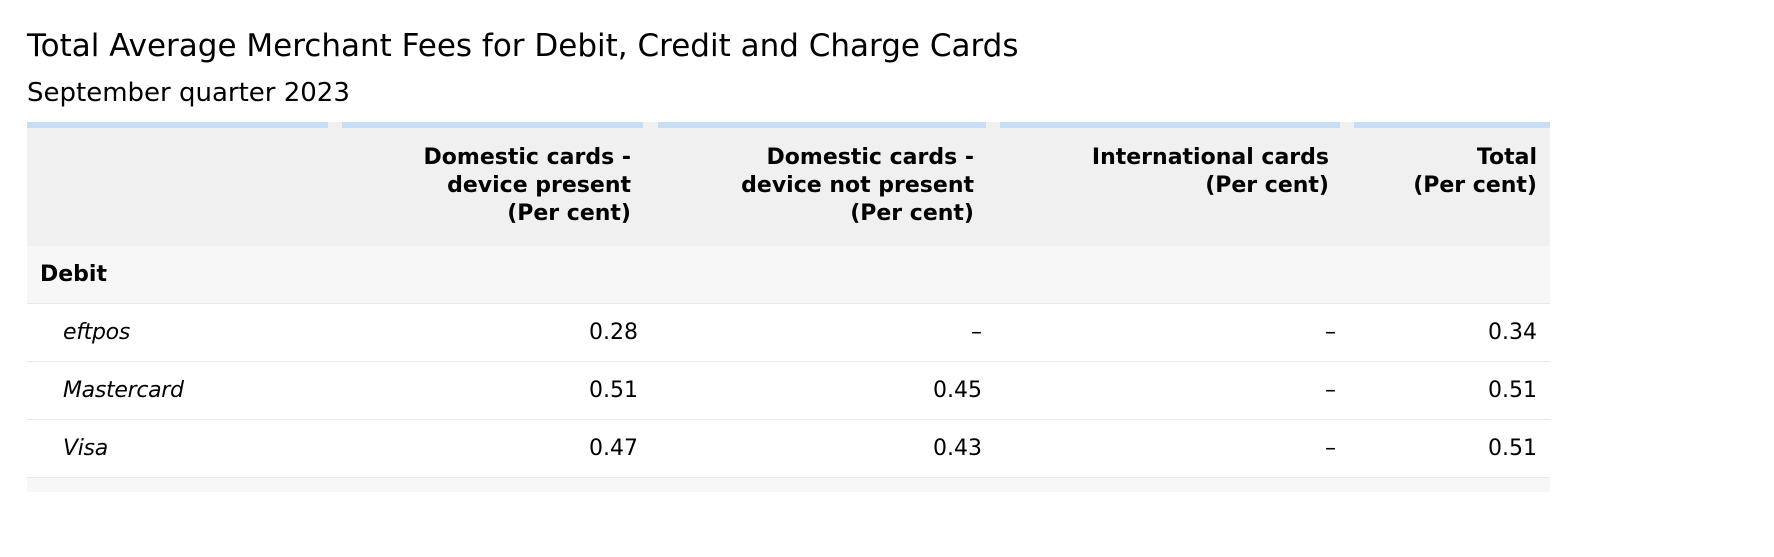  I want to click on column-header-total: Total (Per cent), so click(1475, 171).